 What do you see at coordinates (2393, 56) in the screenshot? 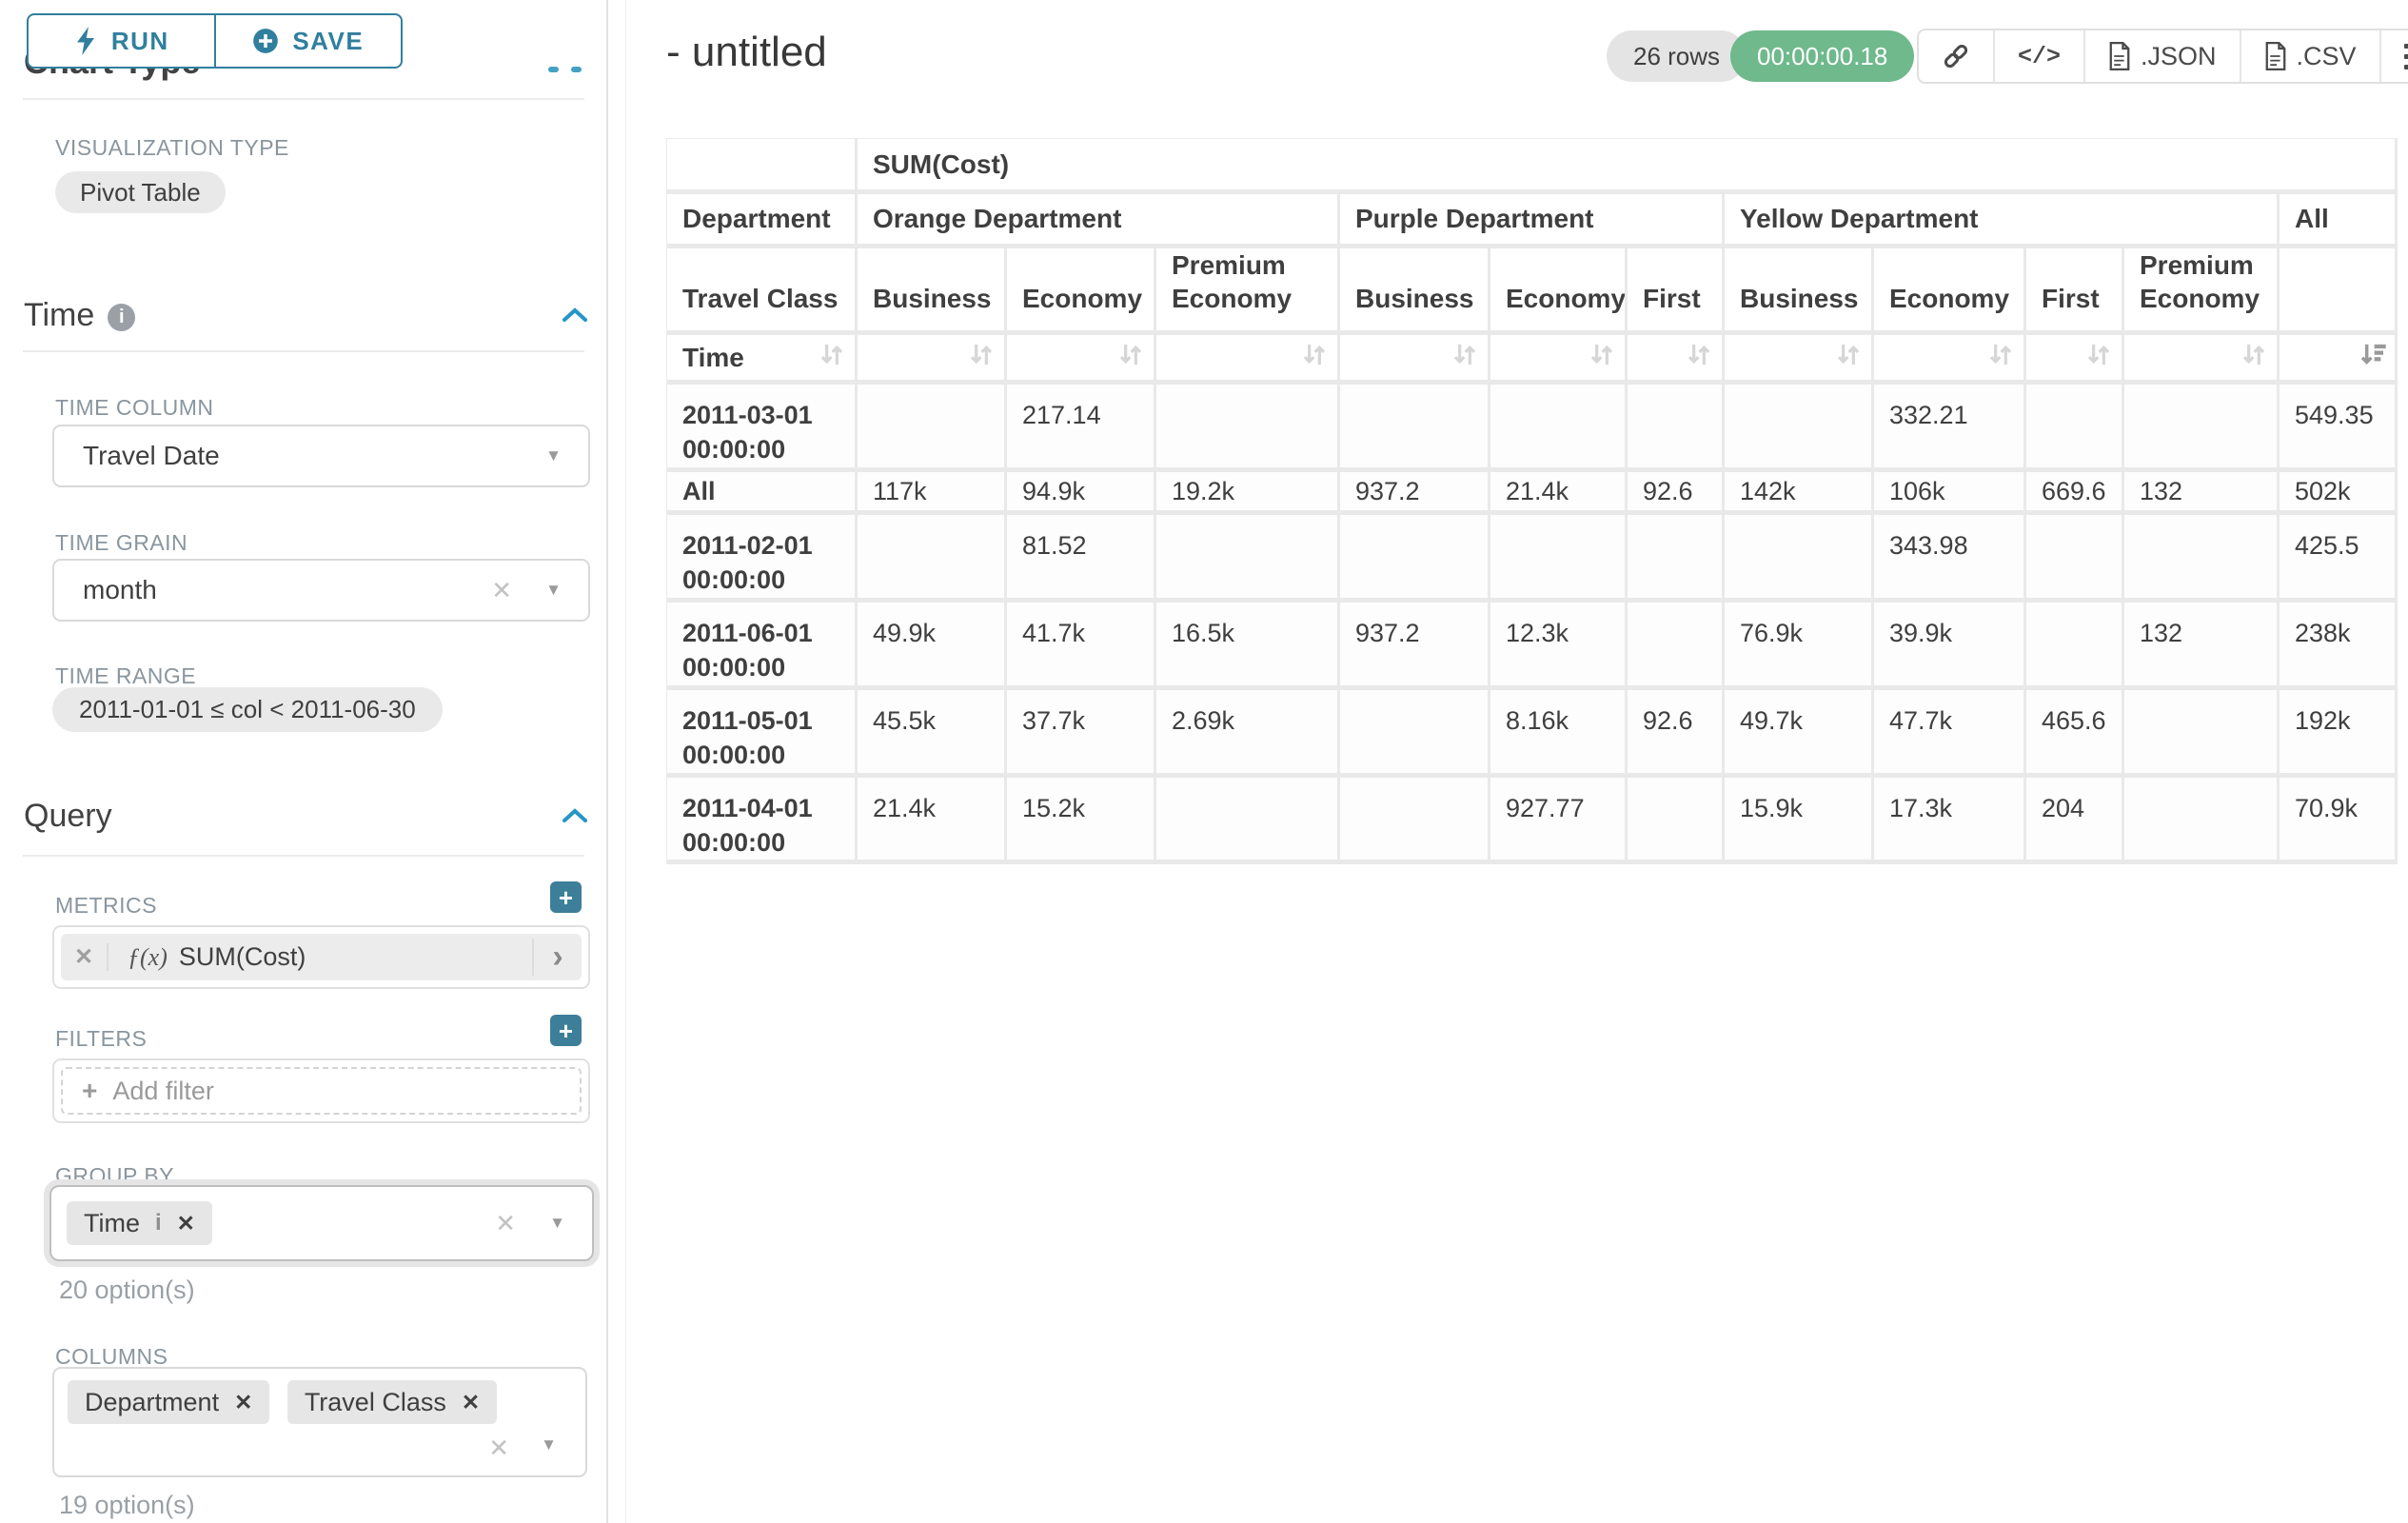
I see `menu-button` at bounding box center [2393, 56].